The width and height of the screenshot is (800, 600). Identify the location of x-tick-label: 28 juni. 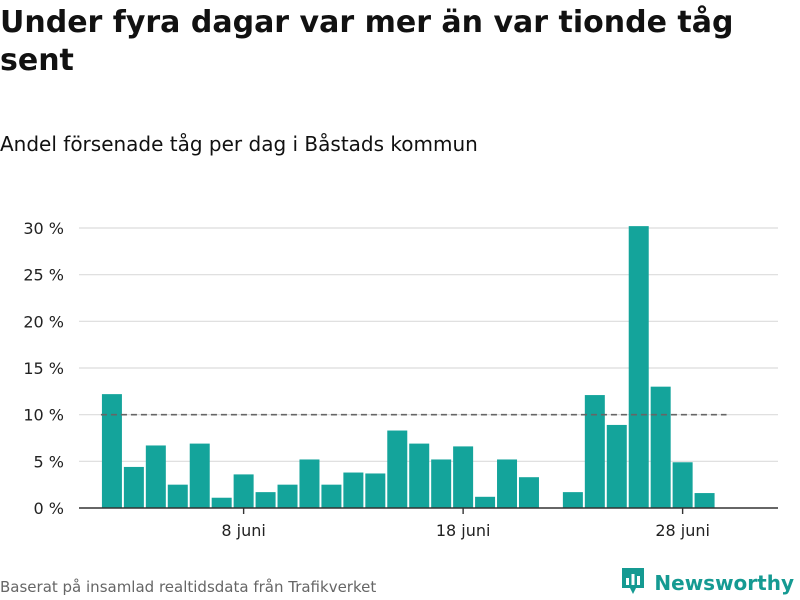
(682, 530).